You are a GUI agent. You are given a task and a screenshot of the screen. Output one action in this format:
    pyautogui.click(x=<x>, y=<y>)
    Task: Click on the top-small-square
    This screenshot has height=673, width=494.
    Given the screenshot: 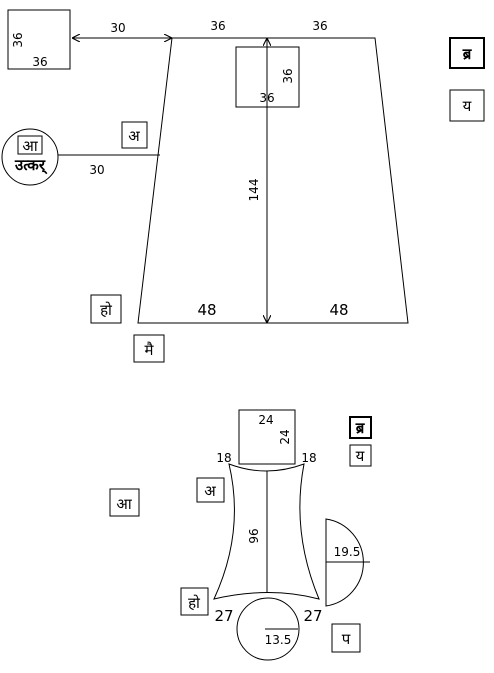 What is the action you would take?
    pyautogui.click(x=39, y=39)
    